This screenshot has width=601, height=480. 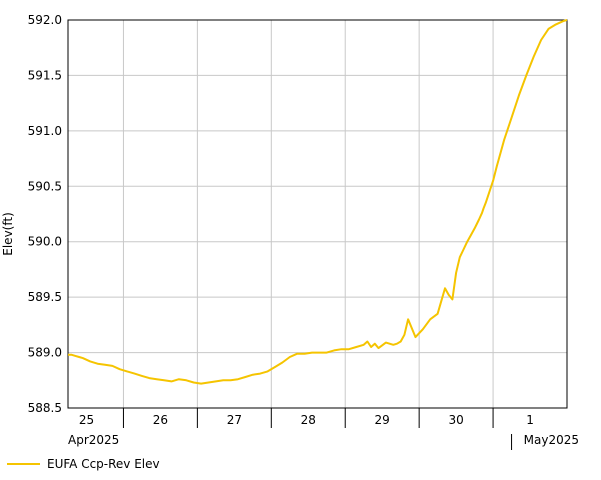 I want to click on y-tick-label: 590.0, so click(x=45, y=242).